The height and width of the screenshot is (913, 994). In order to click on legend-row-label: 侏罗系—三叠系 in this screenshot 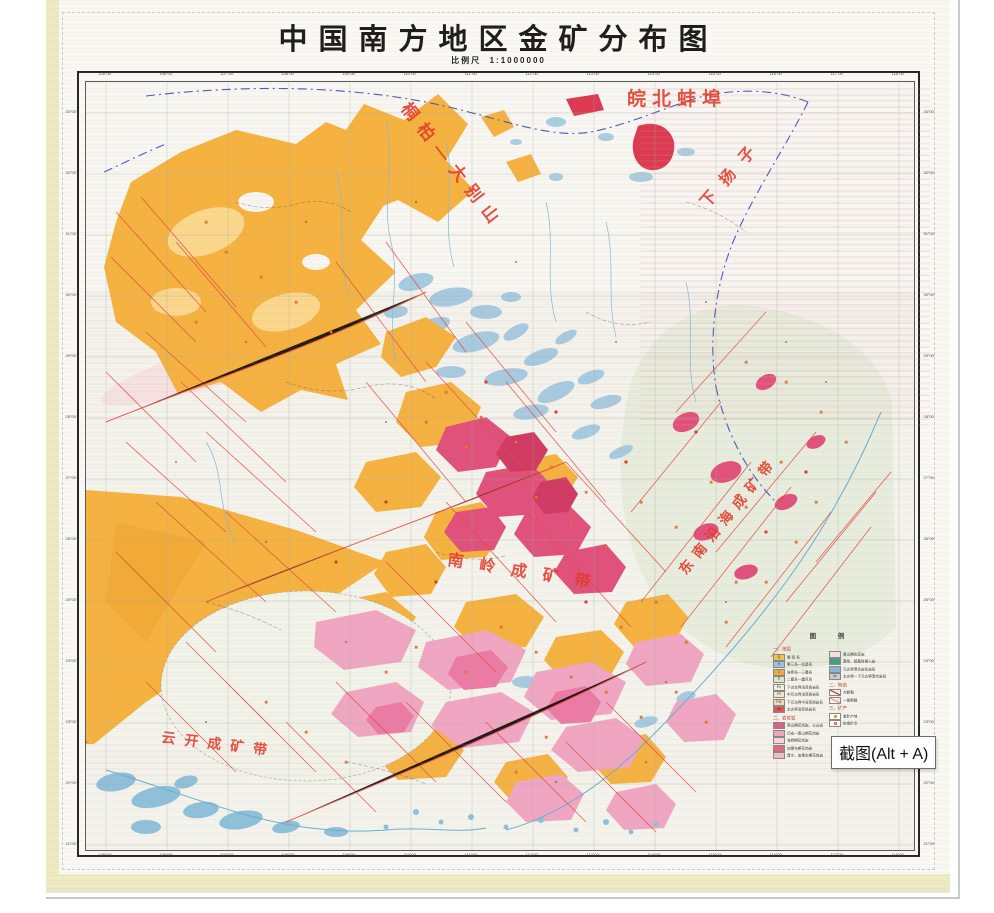, I will do `click(800, 672)`.